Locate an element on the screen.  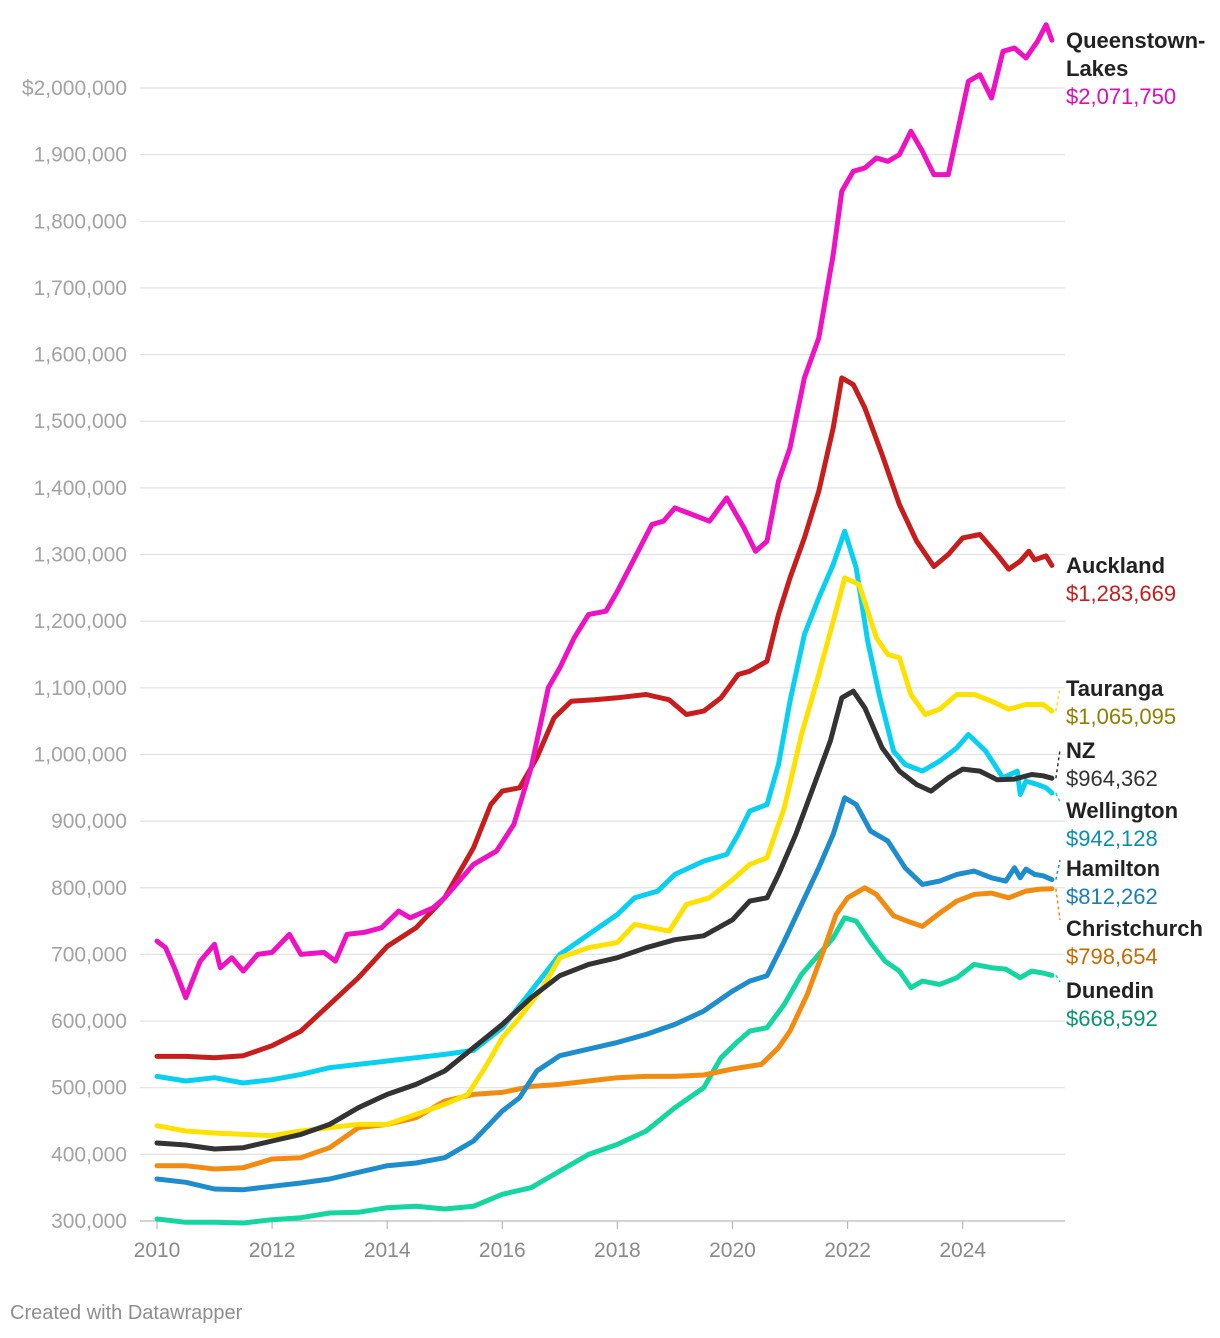
series-value-label: $942,128 is located at coordinates (1112, 838).